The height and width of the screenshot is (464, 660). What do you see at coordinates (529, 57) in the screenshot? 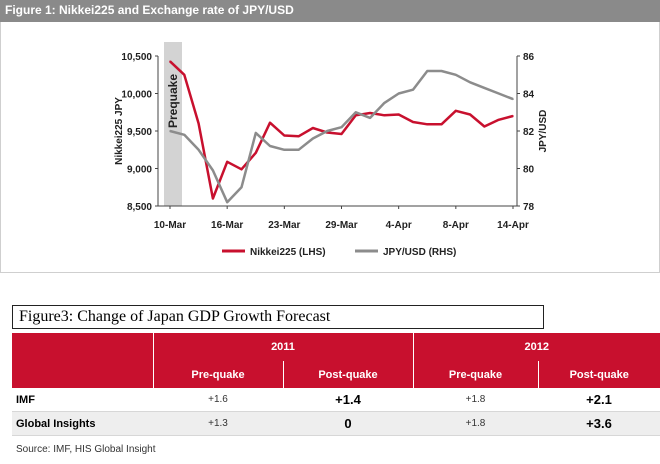
I see `right-tick-label: 86` at bounding box center [529, 57].